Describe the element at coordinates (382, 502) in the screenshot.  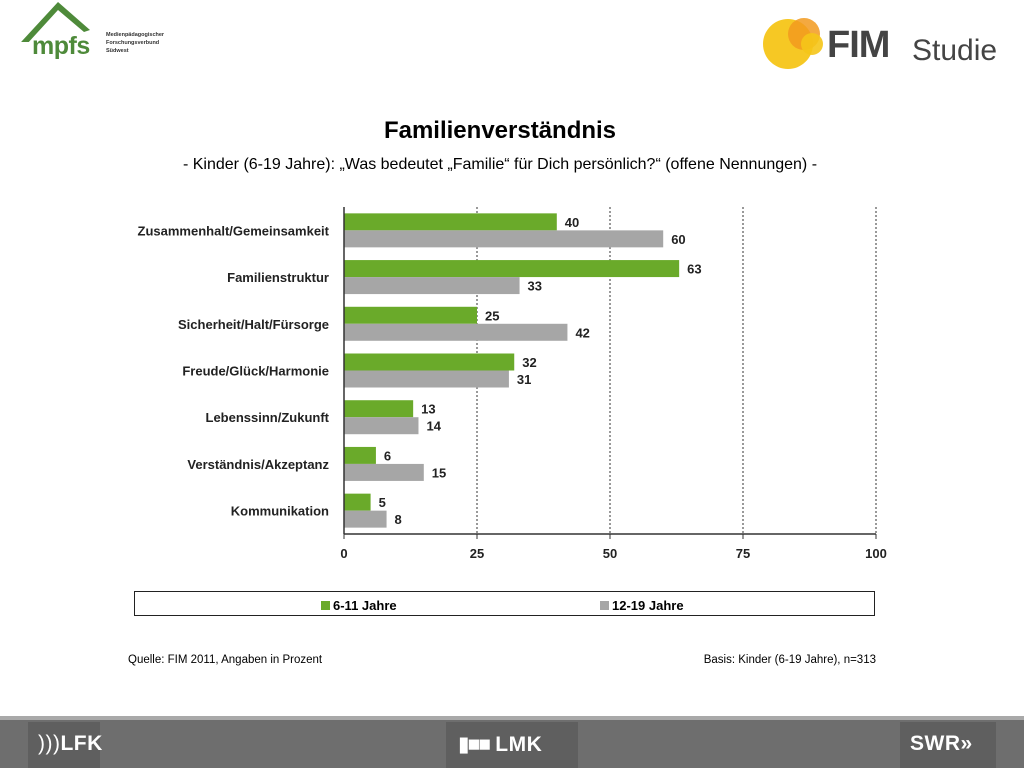
I see `data-label: 5` at that location.